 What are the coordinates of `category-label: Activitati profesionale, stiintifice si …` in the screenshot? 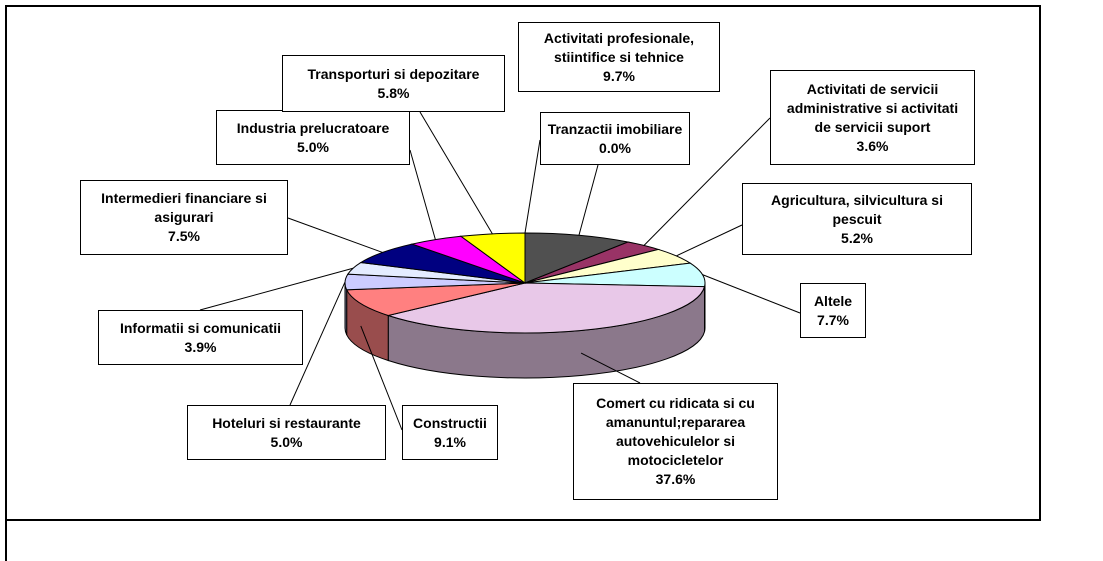 It's located at (619, 47).